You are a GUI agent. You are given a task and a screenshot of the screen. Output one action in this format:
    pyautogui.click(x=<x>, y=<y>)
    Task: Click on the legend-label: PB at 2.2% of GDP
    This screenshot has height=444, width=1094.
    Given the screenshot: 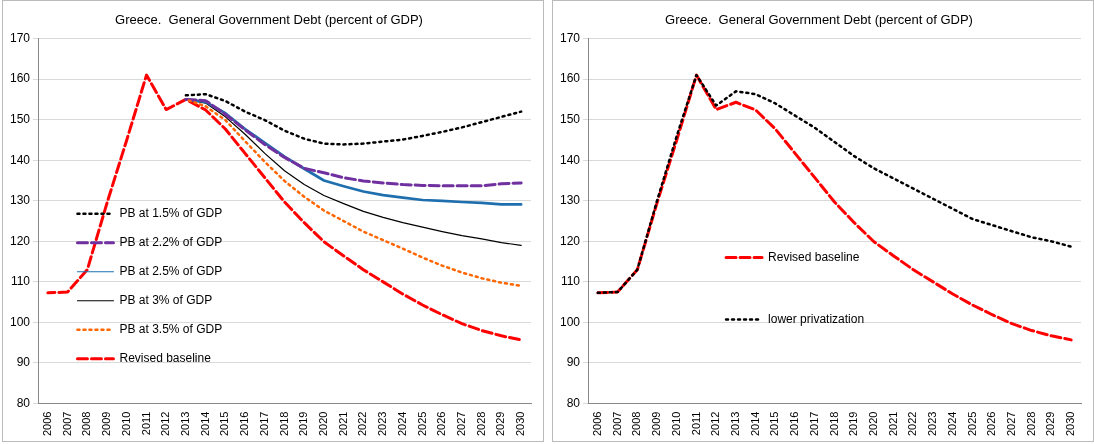 What is the action you would take?
    pyautogui.click(x=171, y=242)
    